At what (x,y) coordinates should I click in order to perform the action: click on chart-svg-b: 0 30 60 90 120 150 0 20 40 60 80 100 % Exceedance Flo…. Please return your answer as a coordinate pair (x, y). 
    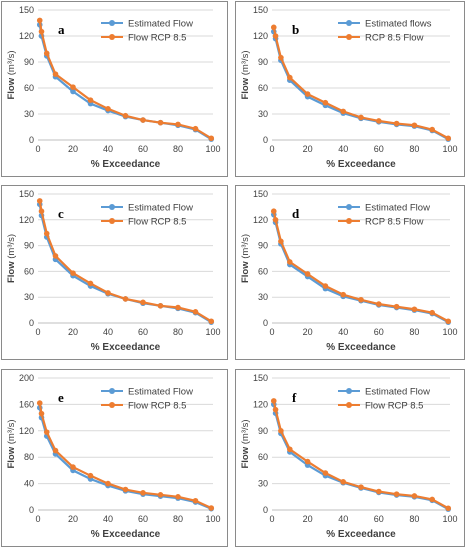
    Looking at the image, I should click on (349, 87).